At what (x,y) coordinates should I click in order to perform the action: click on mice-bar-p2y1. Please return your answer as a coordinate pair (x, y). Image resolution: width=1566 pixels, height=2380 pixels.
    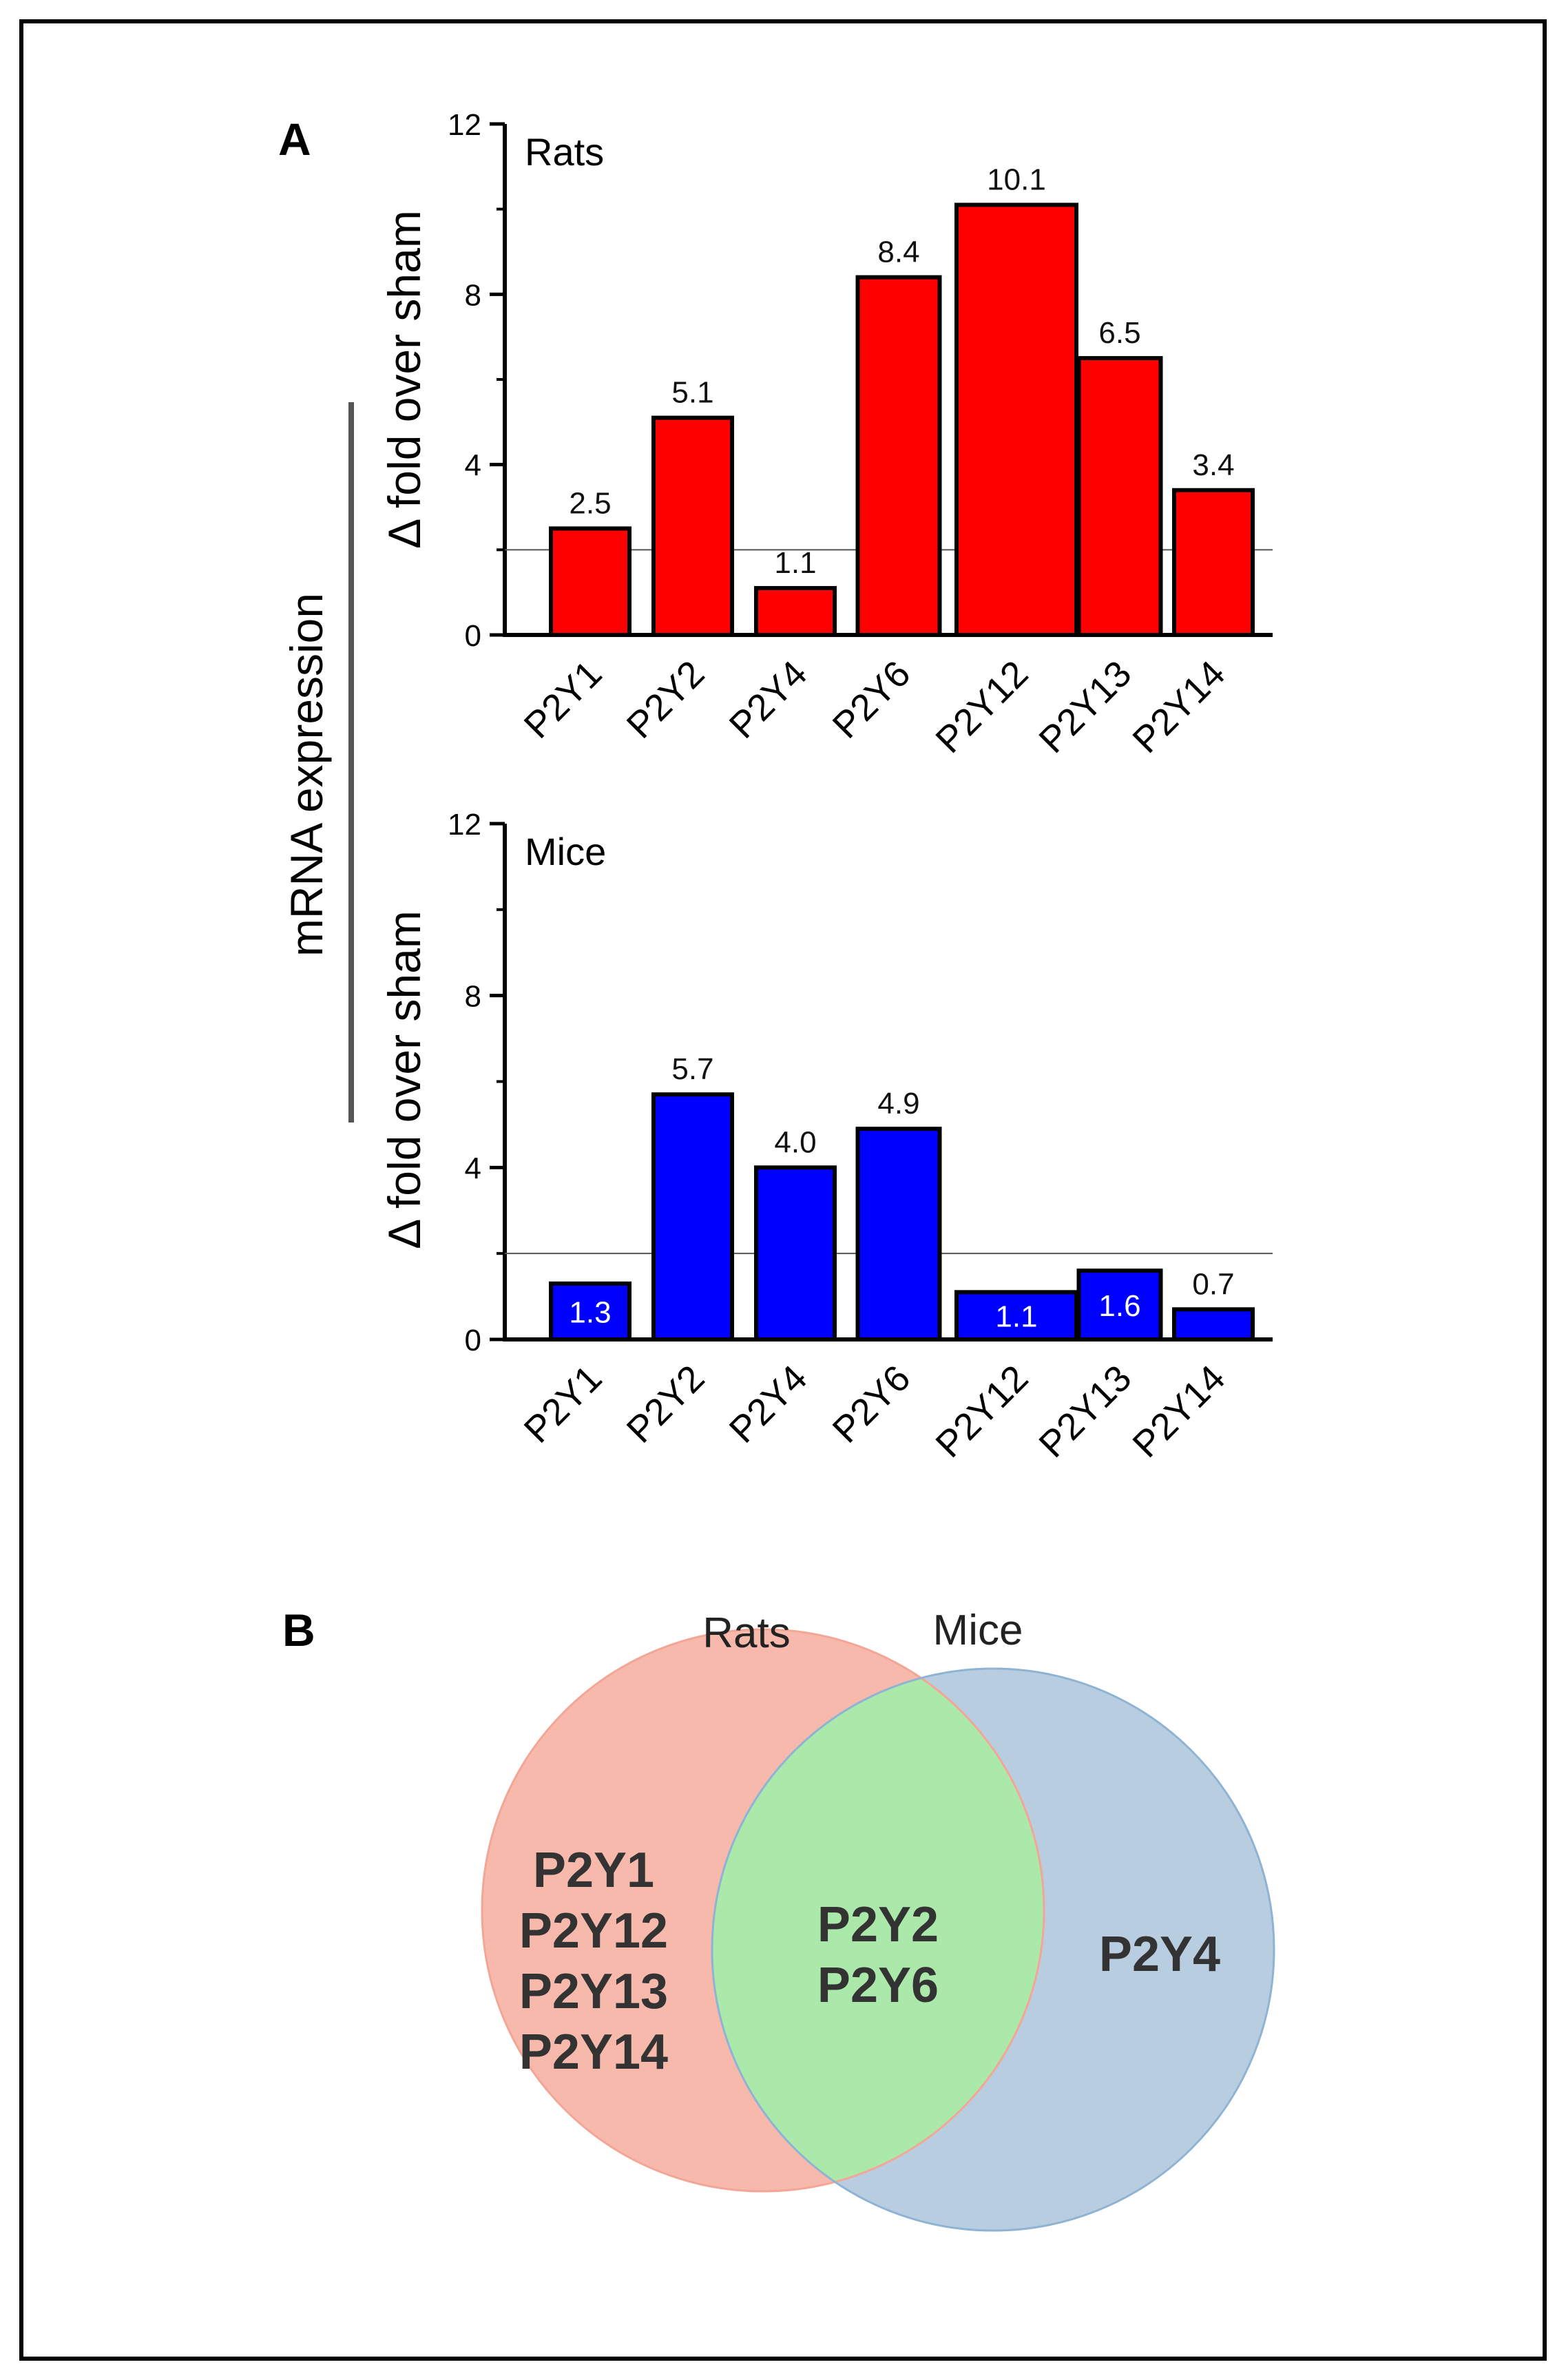
    Looking at the image, I should click on (590, 1311).